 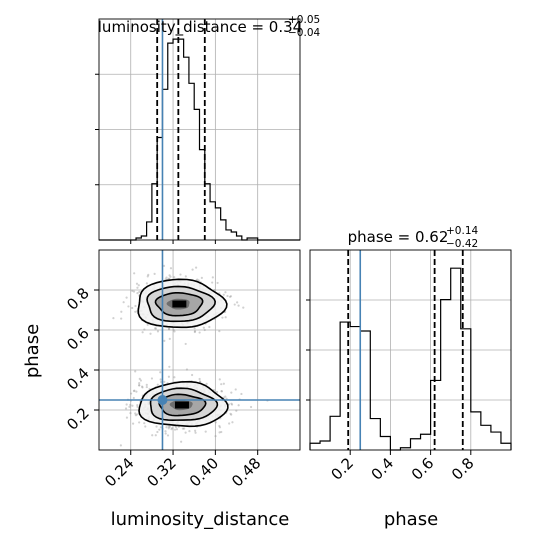 What do you see at coordinates (423, 469) in the screenshot?
I see `phase-x-tick-label: 0.6` at bounding box center [423, 469].